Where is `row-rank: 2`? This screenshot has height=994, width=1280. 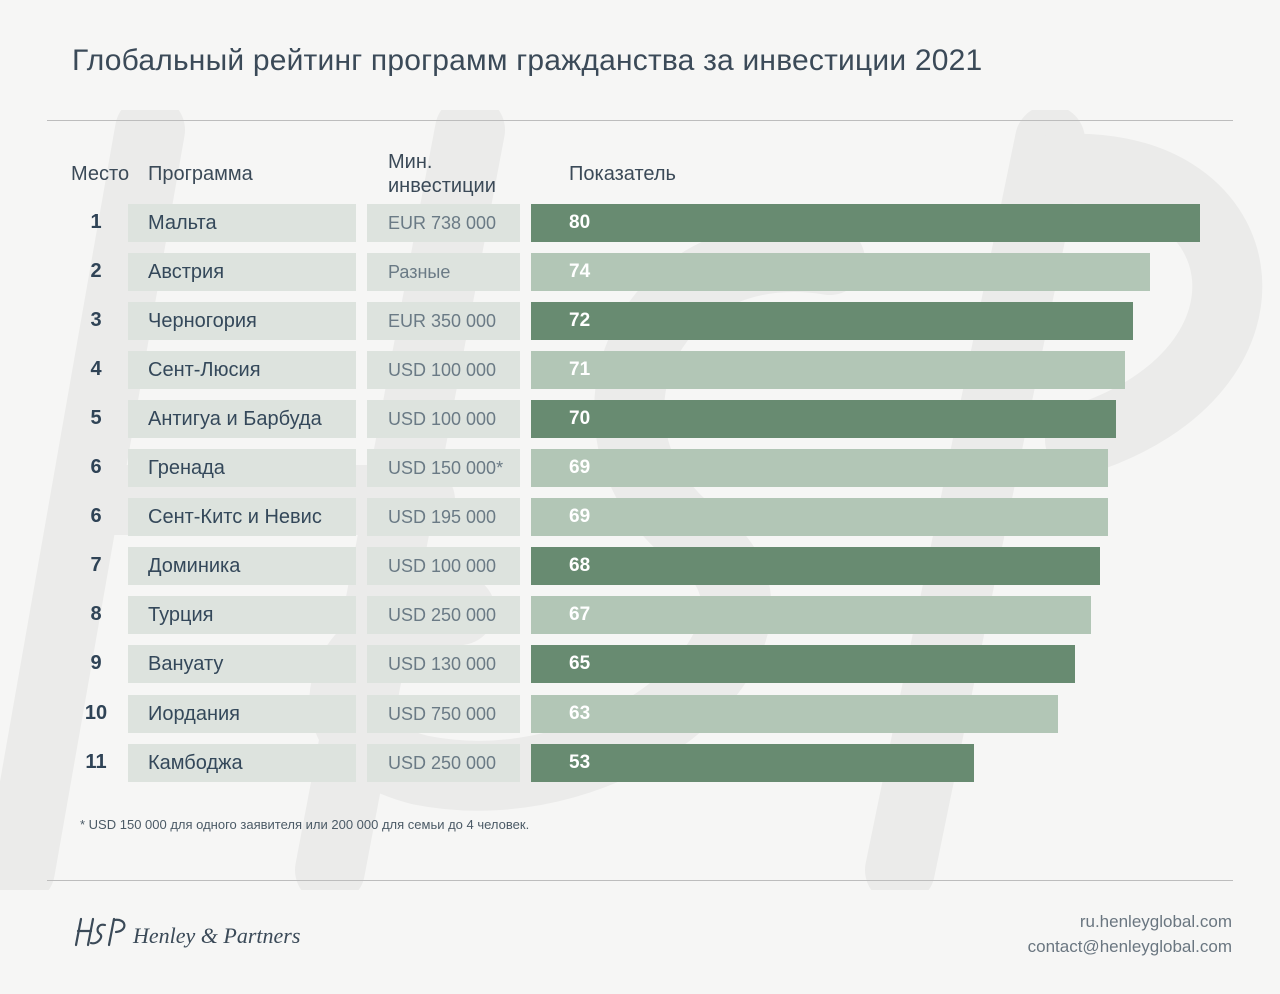 row-rank: 2 is located at coordinates (96, 271).